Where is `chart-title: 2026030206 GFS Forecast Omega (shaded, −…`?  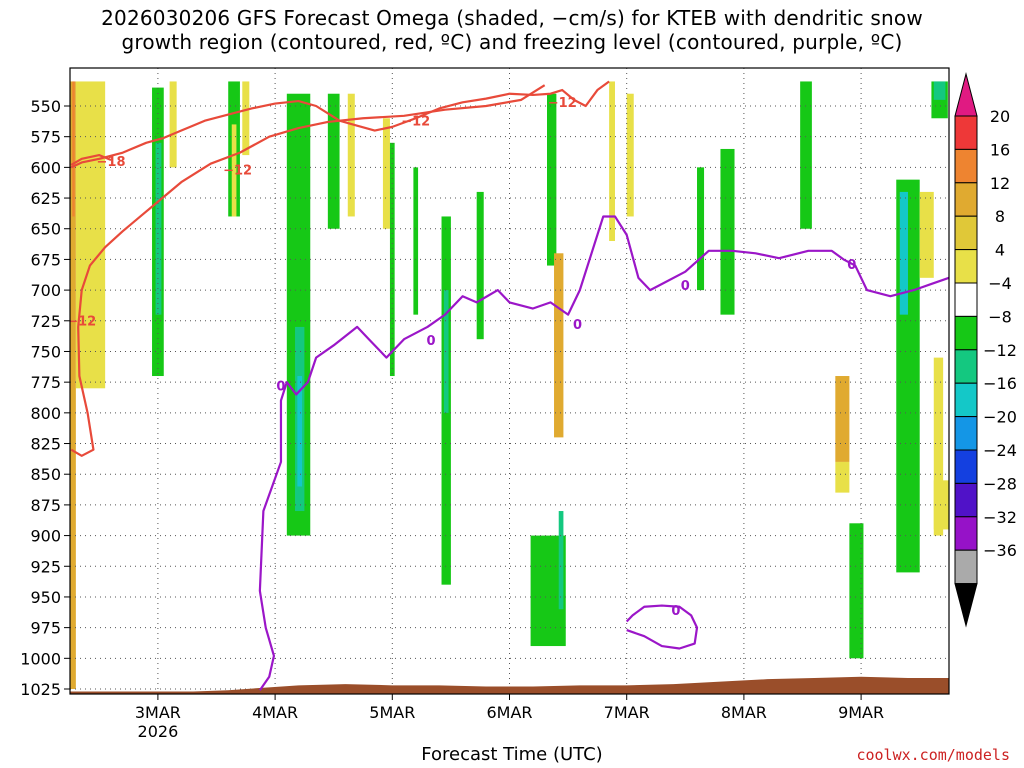 chart-title: 2026030206 GFS Forecast Omega (shaded, −… is located at coordinates (512, 30).